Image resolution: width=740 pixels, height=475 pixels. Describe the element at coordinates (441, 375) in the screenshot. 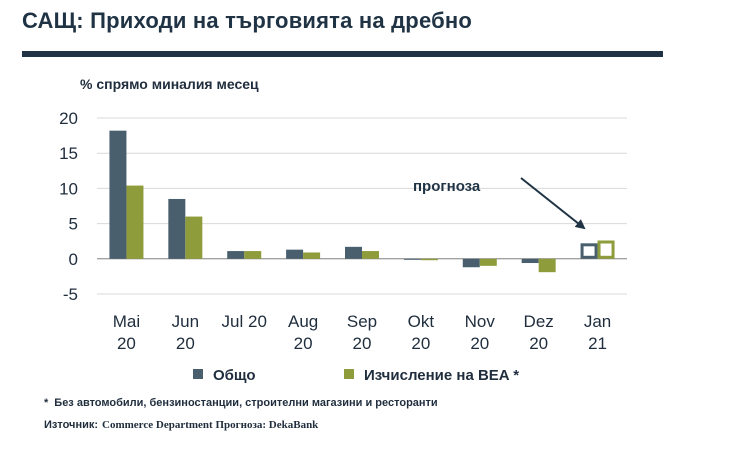

I see `legend-bea-label: Изчисление на BEA *` at that location.